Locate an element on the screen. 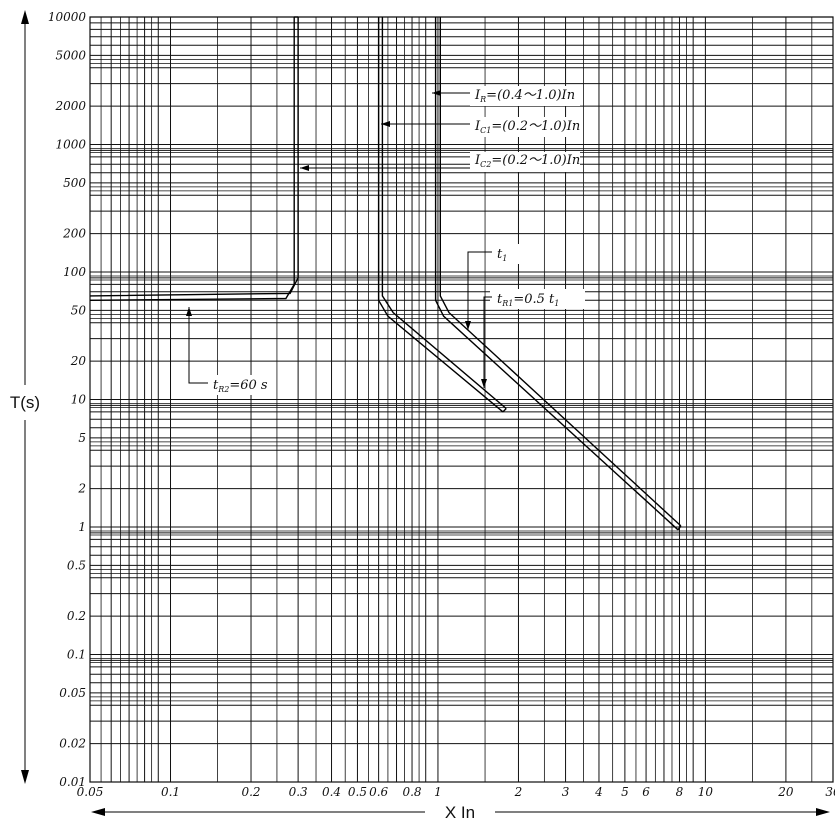 The width and height of the screenshot is (835, 834). x-tick-label: 3 is located at coordinates (566, 792).